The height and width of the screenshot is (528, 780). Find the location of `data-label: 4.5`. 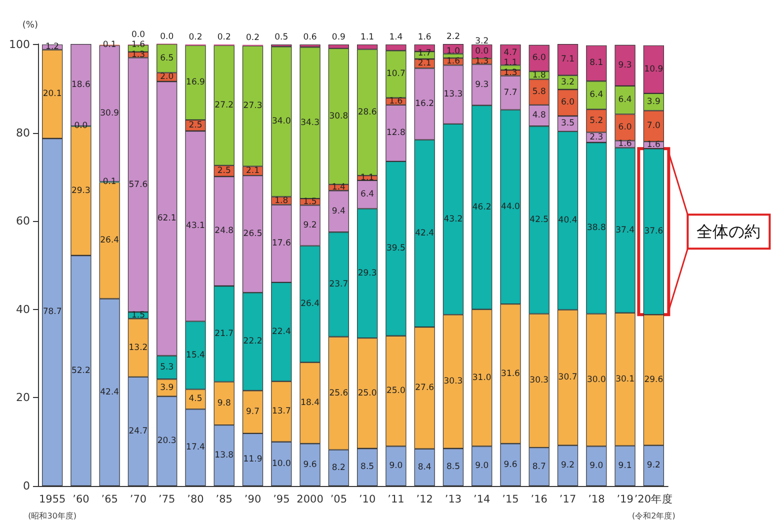

data-label: 4.5 is located at coordinates (195, 399).